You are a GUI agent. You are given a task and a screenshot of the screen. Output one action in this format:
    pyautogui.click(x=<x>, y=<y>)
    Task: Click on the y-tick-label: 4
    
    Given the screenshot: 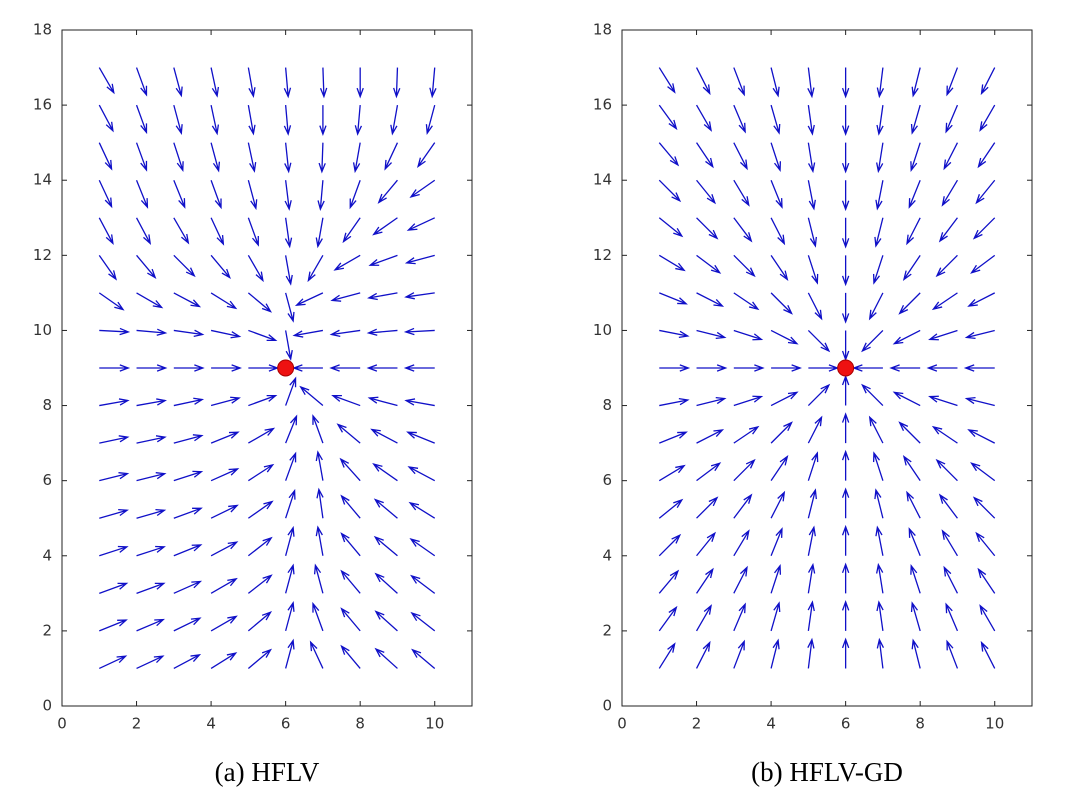 What is the action you would take?
    pyautogui.click(x=47, y=555)
    